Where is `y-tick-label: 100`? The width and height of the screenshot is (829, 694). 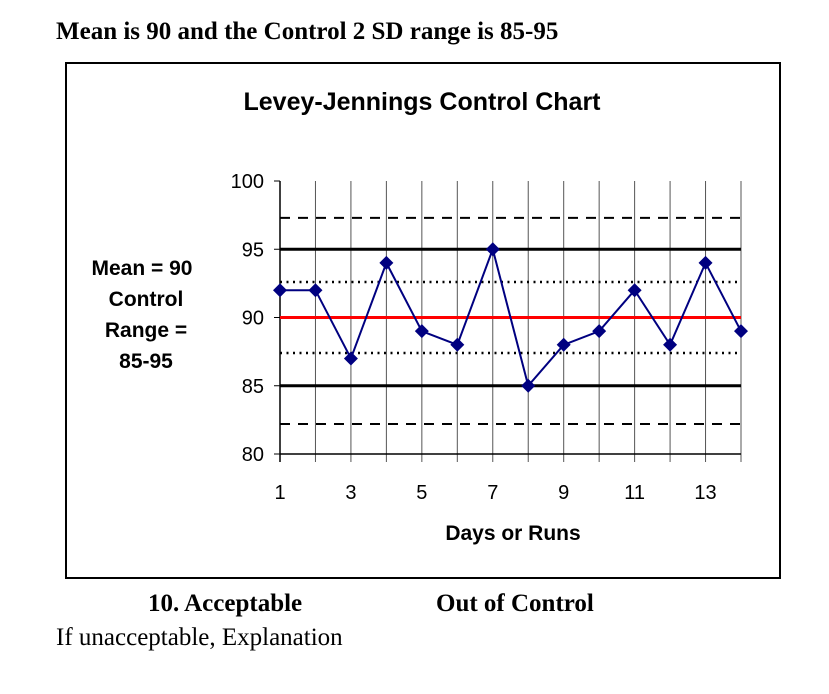
y-tick-label: 100 is located at coordinates (247, 182).